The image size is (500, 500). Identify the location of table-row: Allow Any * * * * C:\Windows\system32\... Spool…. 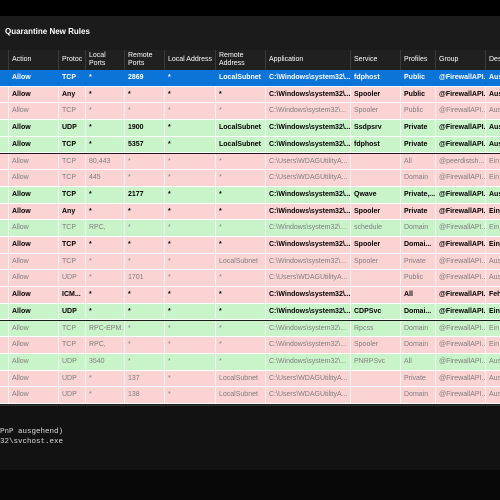
(250, 212).